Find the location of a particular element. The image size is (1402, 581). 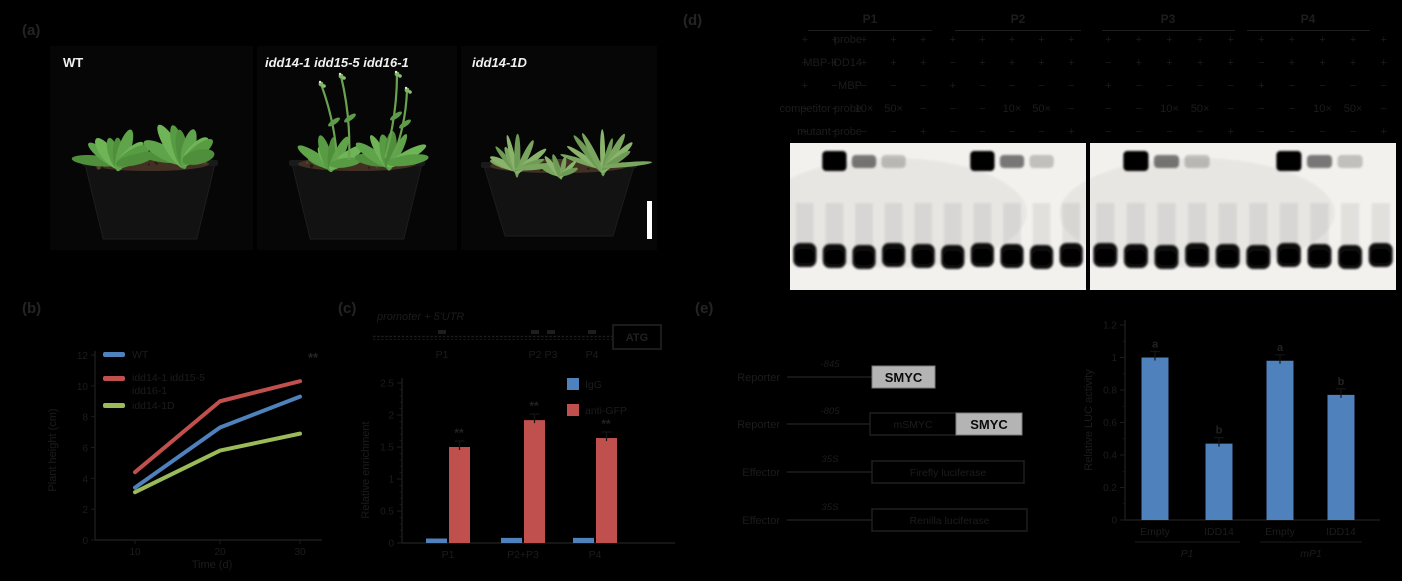

construct-box-label: Firefly luciferase is located at coordinates (948, 473).